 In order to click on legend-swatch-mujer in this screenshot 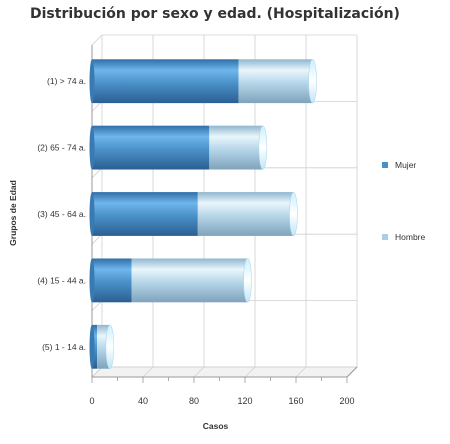, I will do `click(385, 165)`.